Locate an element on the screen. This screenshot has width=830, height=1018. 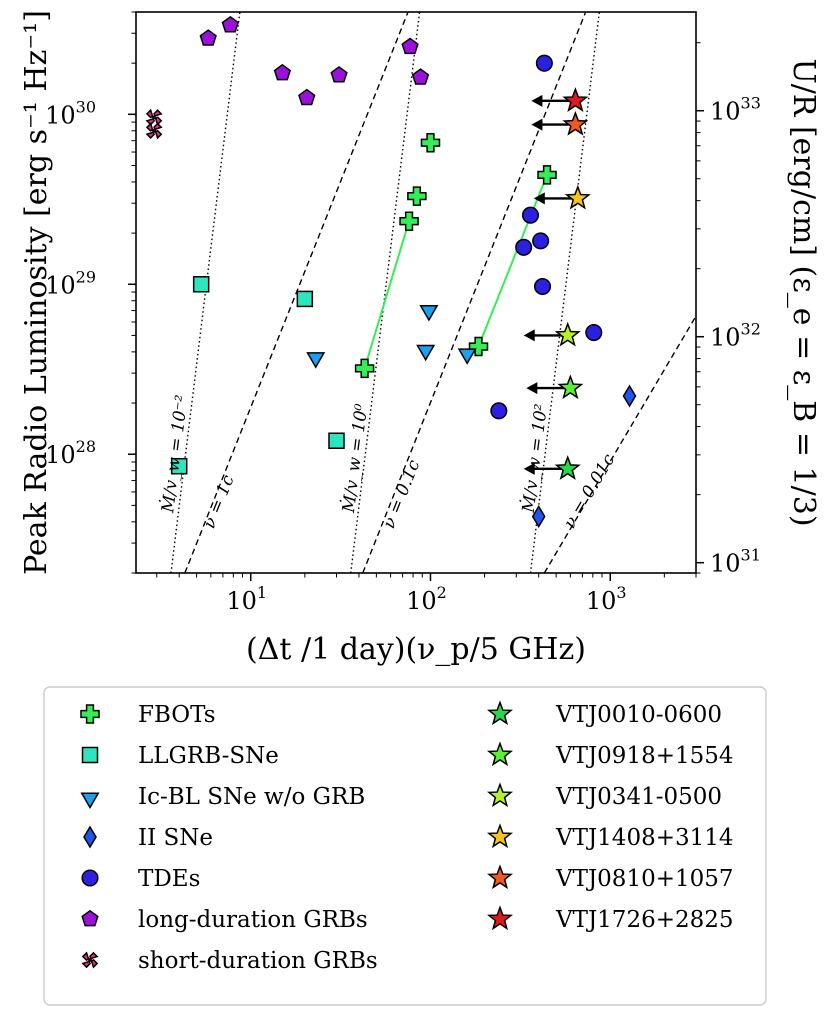
y2-tick-exponent: 32 is located at coordinates (751, 329).